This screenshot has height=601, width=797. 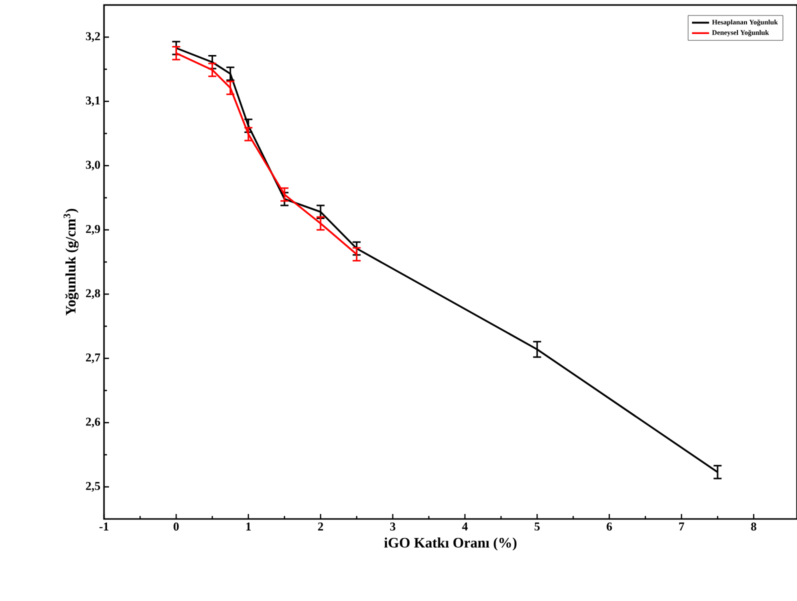 I want to click on x-axis-title: iGO Katkı Oranı (%), so click(x=450, y=544).